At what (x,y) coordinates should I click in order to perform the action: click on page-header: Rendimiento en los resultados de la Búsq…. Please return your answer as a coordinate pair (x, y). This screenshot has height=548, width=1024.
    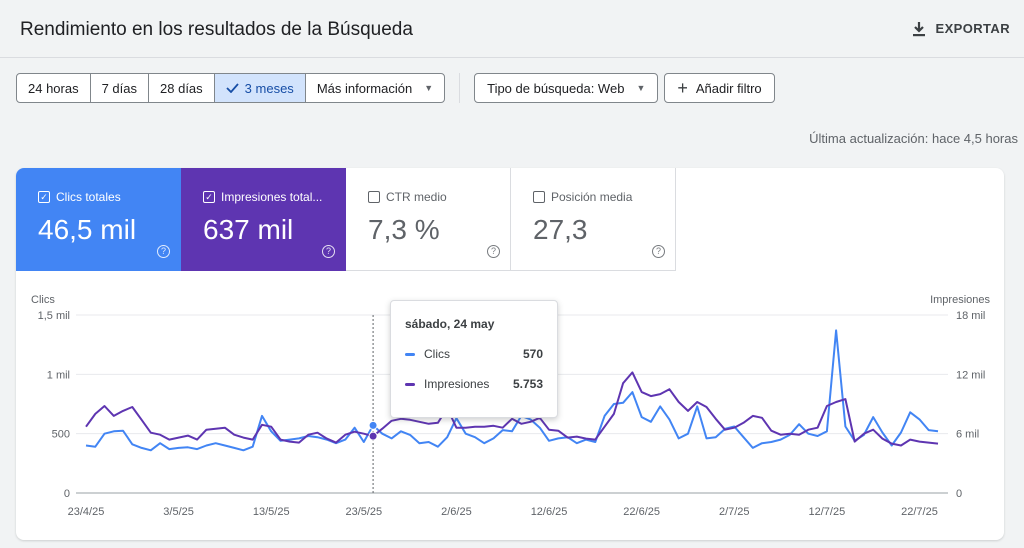
    Looking at the image, I should click on (512, 29).